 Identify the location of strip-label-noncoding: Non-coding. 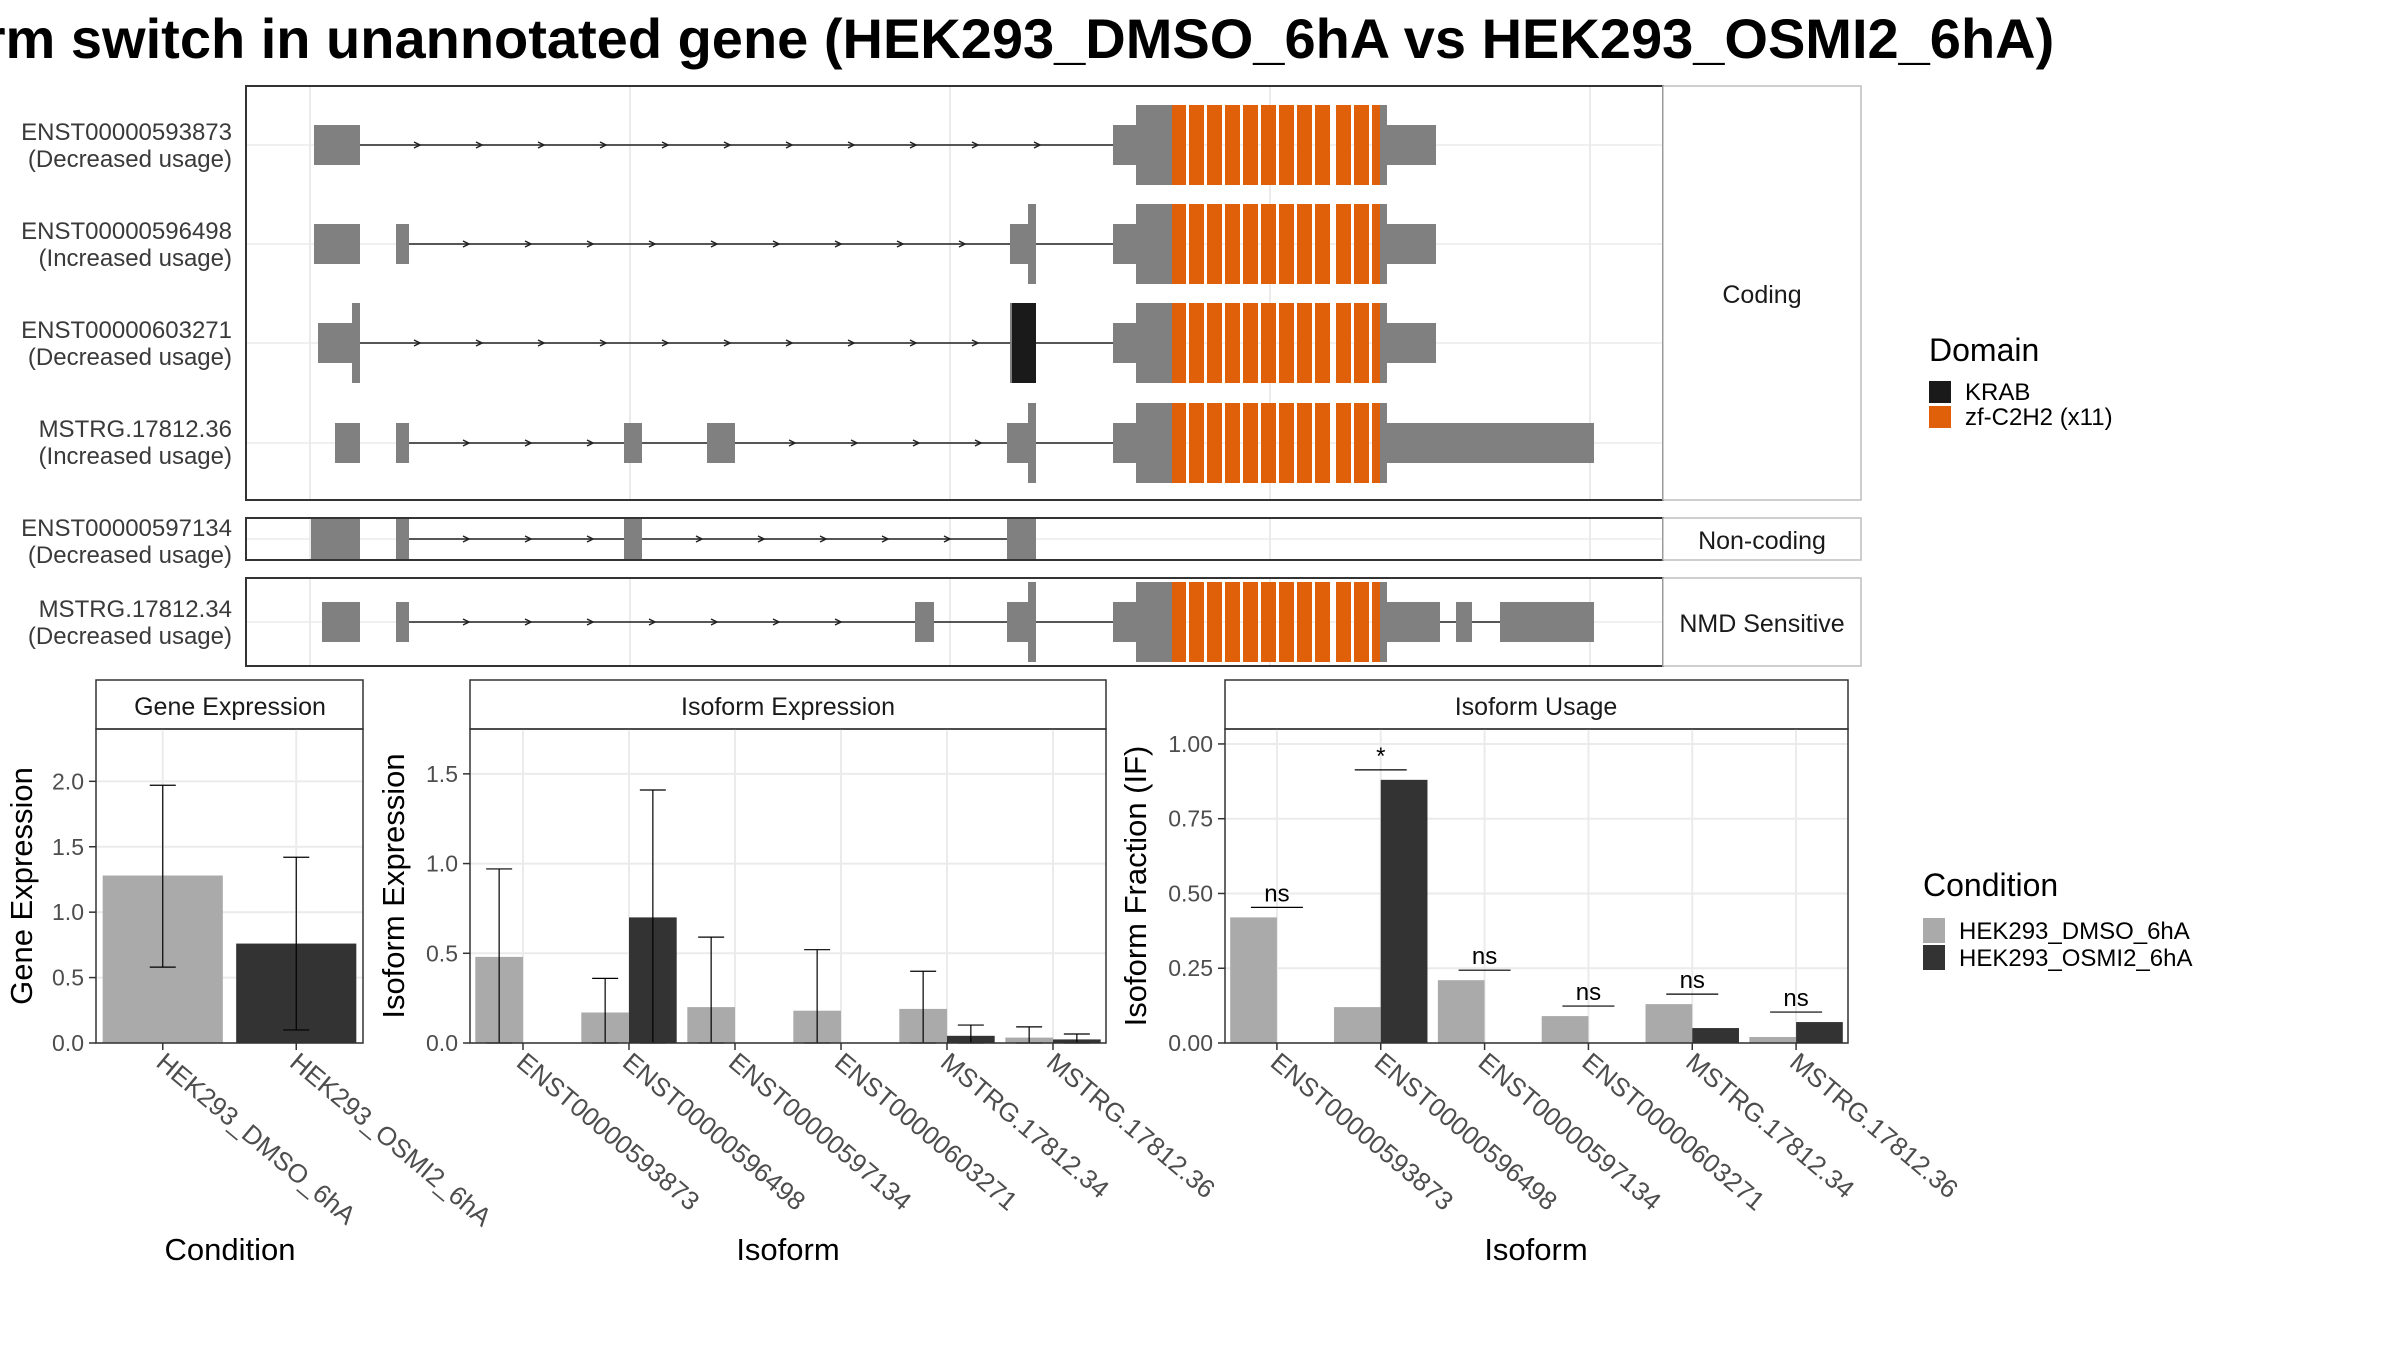
(1762, 541).